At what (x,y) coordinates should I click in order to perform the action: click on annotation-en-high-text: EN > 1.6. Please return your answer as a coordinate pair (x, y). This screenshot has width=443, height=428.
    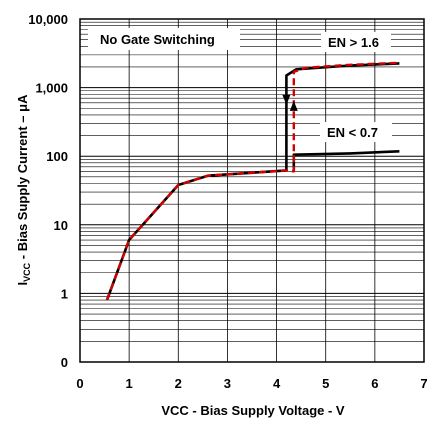
    Looking at the image, I should click on (353, 42).